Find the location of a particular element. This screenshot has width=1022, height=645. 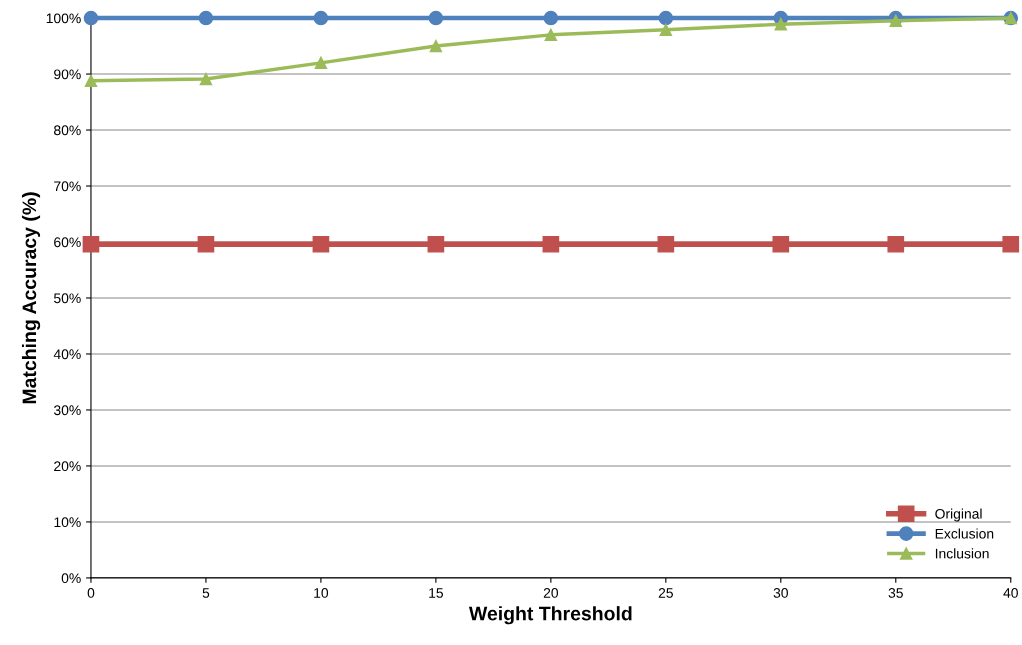

x-tick-label: 30 is located at coordinates (780, 593).